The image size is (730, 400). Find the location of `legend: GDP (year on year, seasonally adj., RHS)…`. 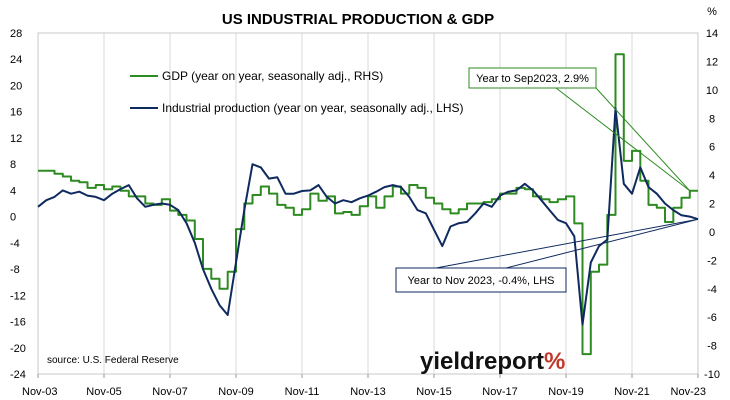

legend: GDP (year on year, seasonally adj., RHS)… is located at coordinates (297, 92).